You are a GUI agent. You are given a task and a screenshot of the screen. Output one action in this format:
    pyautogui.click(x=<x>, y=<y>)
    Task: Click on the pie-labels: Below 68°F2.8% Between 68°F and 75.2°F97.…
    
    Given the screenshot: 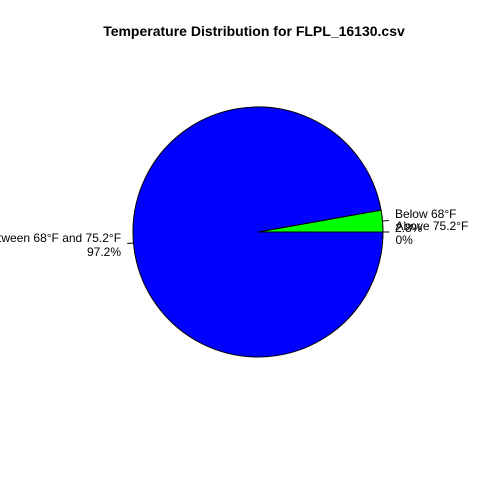 What is the action you would take?
    pyautogui.click(x=234, y=233)
    